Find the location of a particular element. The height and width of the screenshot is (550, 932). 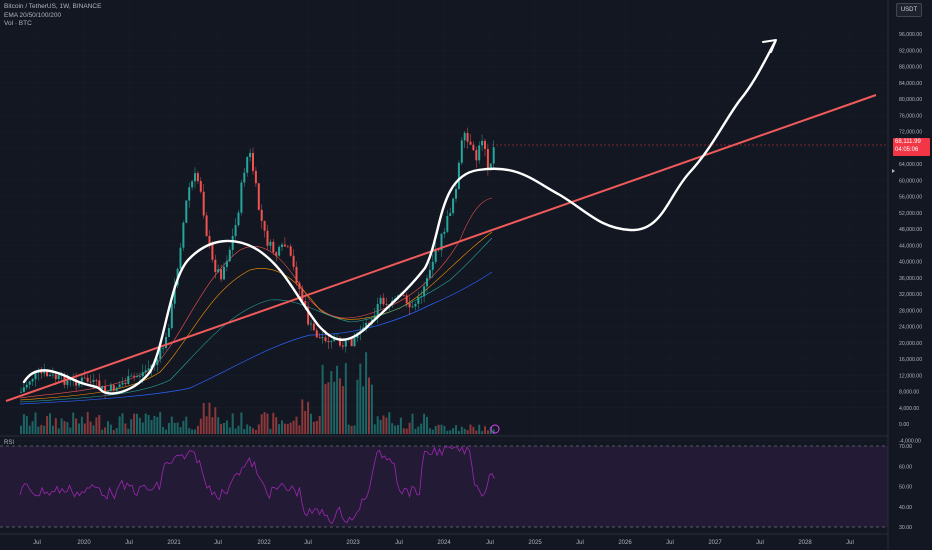

bar-countdown: 04:05:06 is located at coordinates (907, 150).